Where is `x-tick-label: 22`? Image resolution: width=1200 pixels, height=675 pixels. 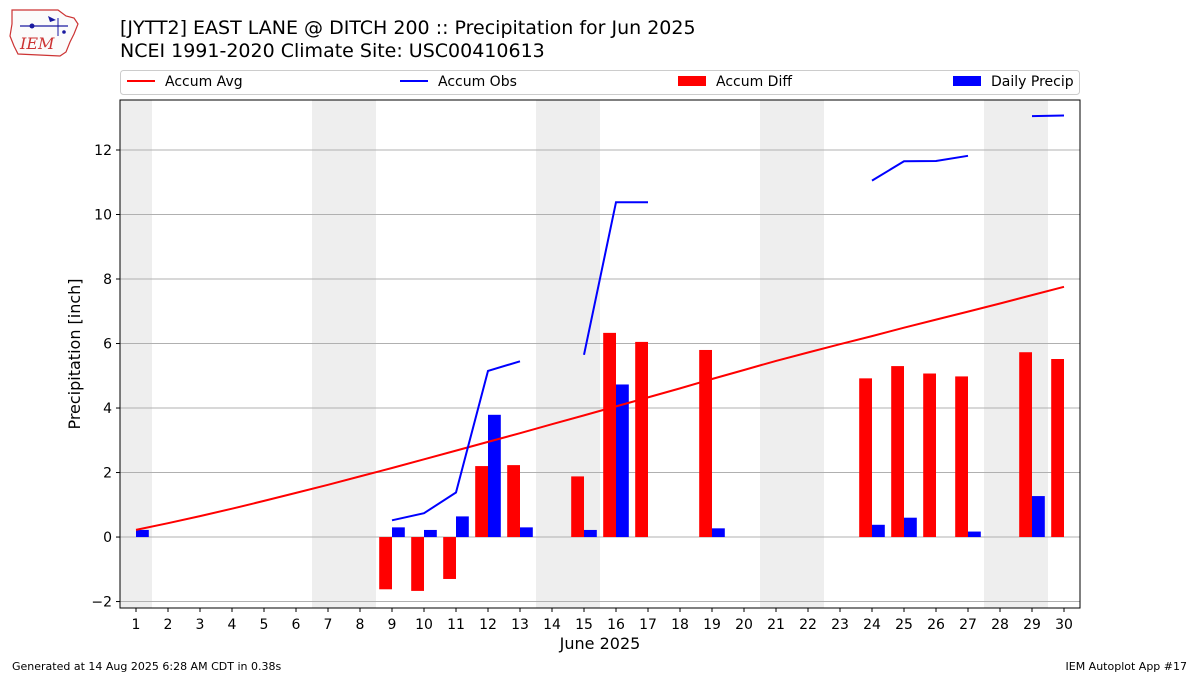
x-tick-label: 22 is located at coordinates (808, 625).